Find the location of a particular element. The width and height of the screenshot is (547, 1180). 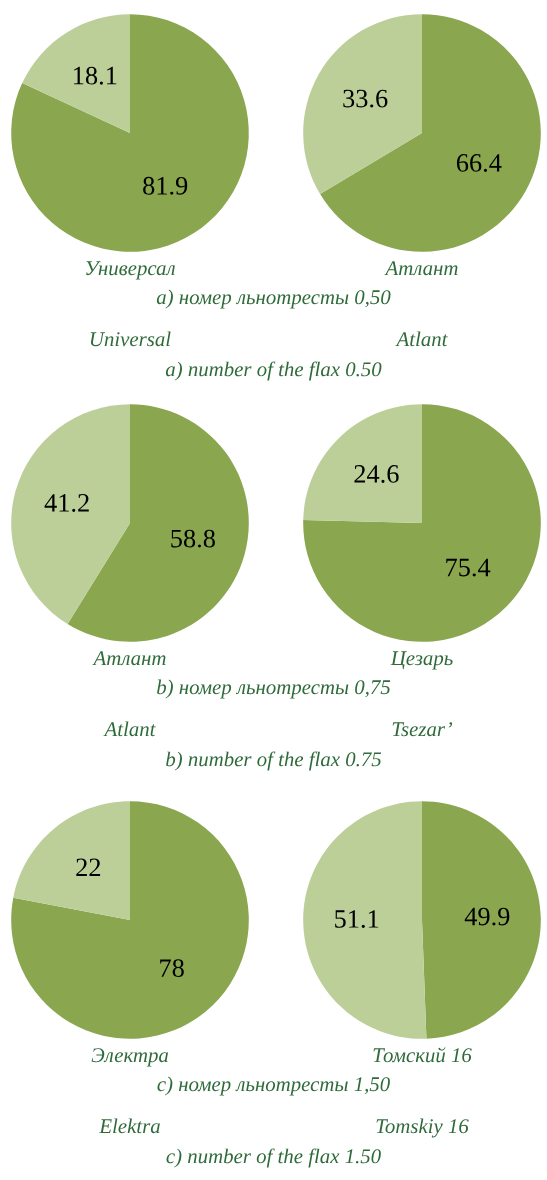

data-label: 78 is located at coordinates (172, 968).